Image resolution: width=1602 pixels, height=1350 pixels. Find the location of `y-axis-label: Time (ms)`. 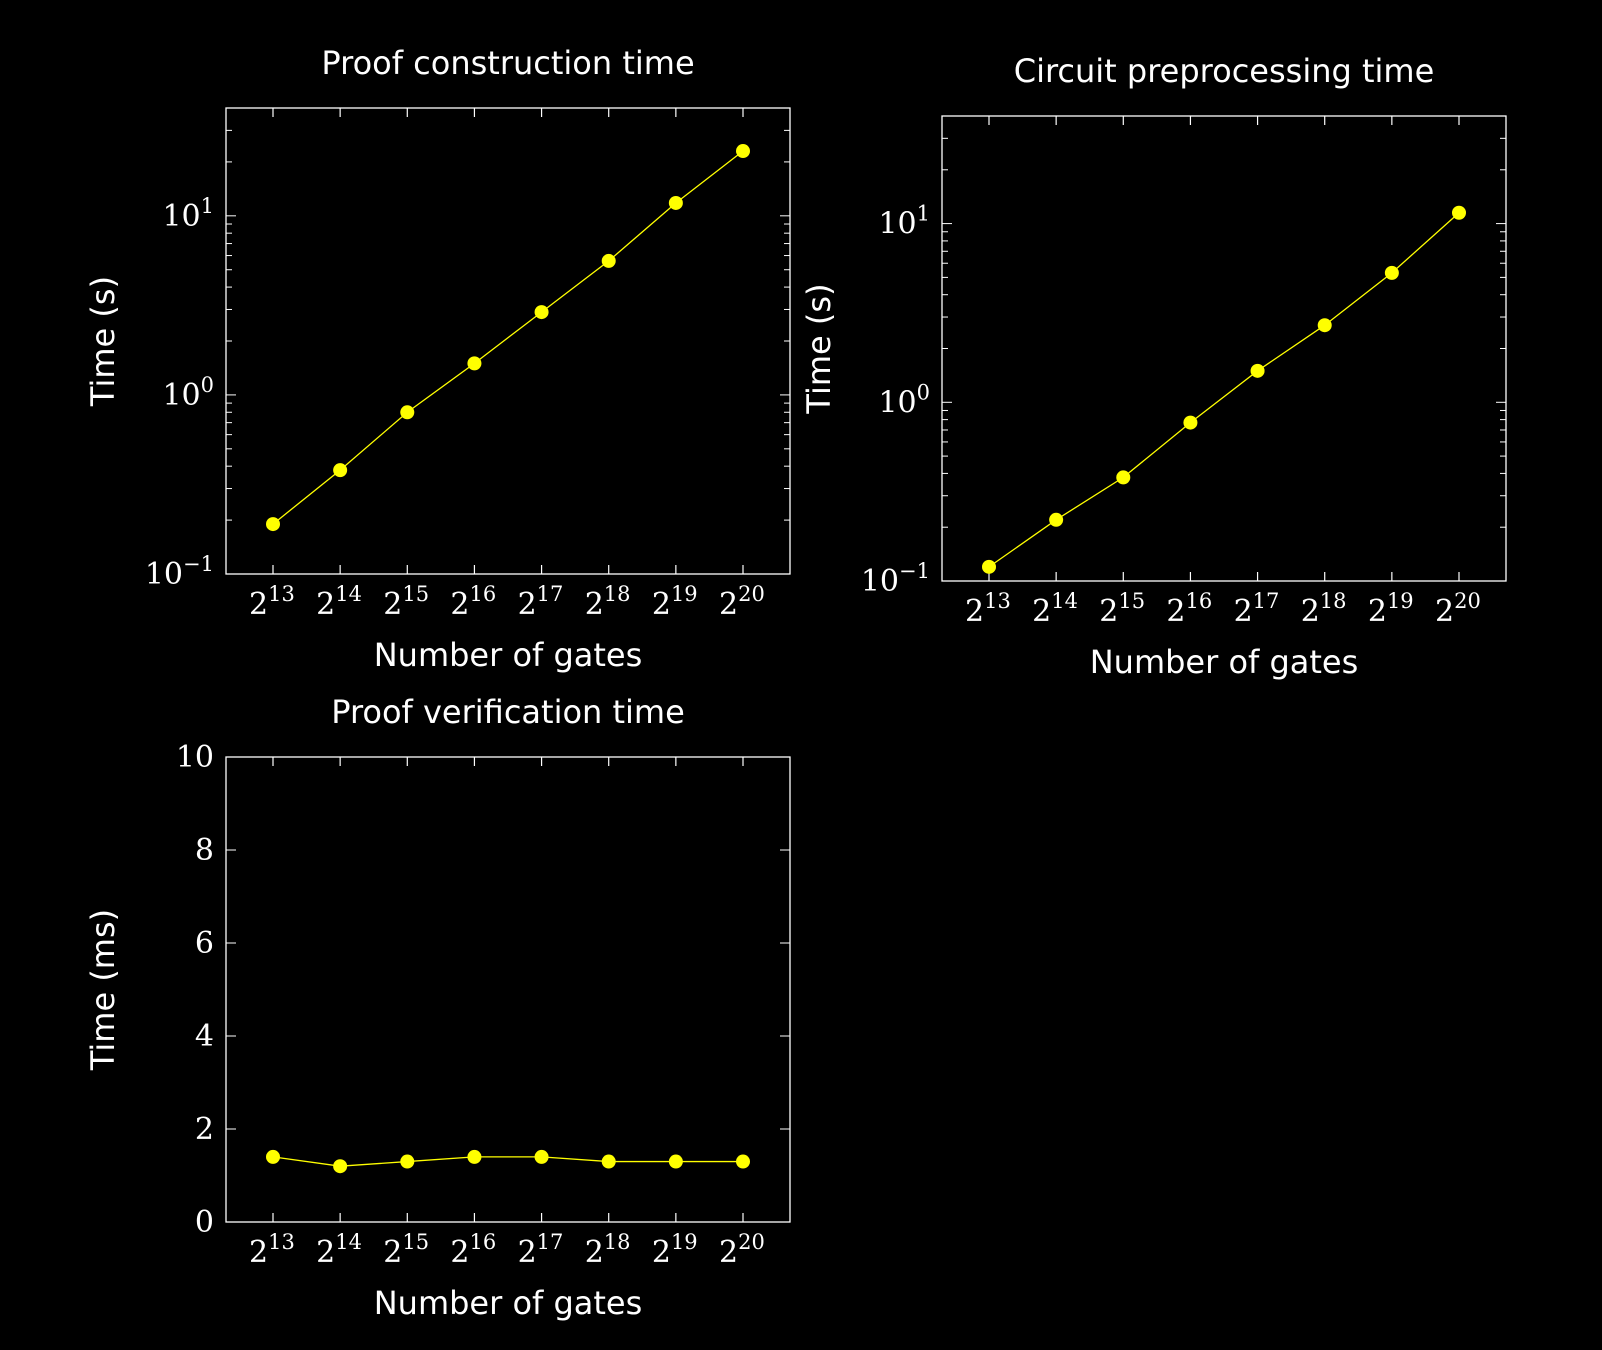

y-axis-label: Time (ms) is located at coordinates (103, 990).